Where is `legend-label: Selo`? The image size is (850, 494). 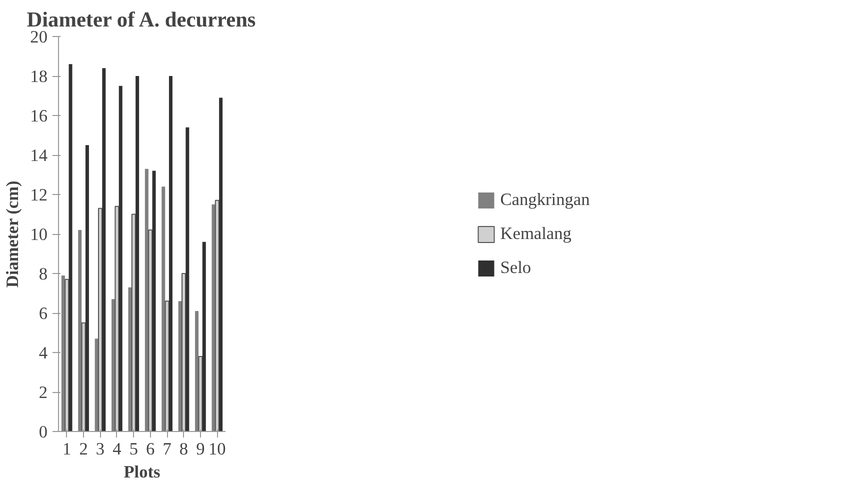 legend-label: Selo is located at coordinates (516, 268).